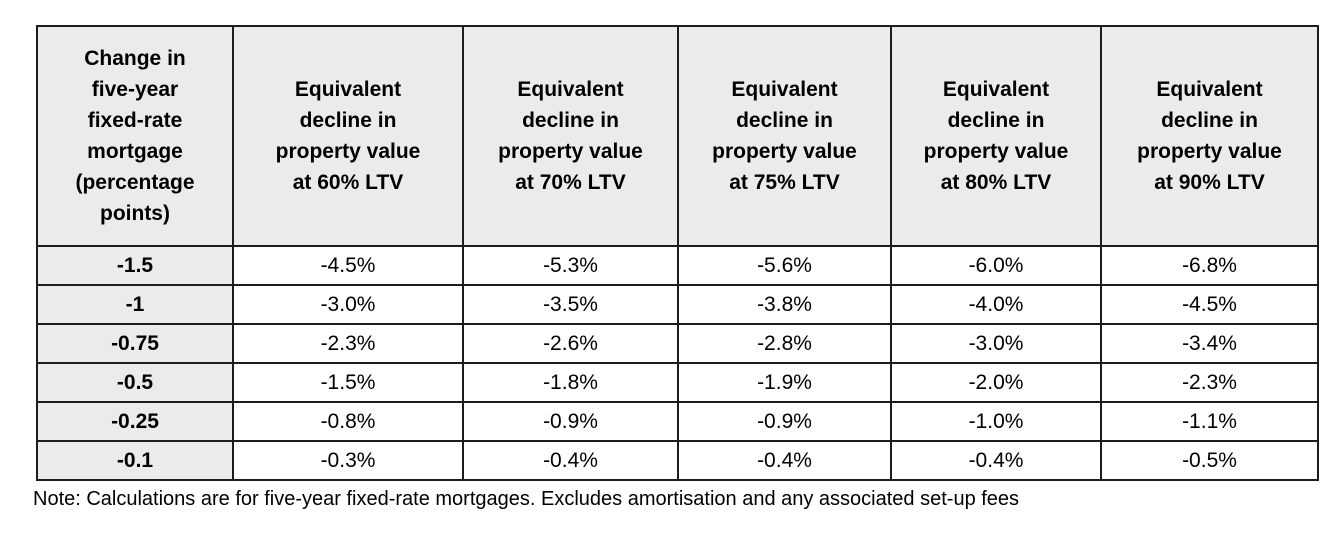 This screenshot has height=546, width=1342. What do you see at coordinates (784, 382) in the screenshot?
I see `table-cell: -1.9%` at bounding box center [784, 382].